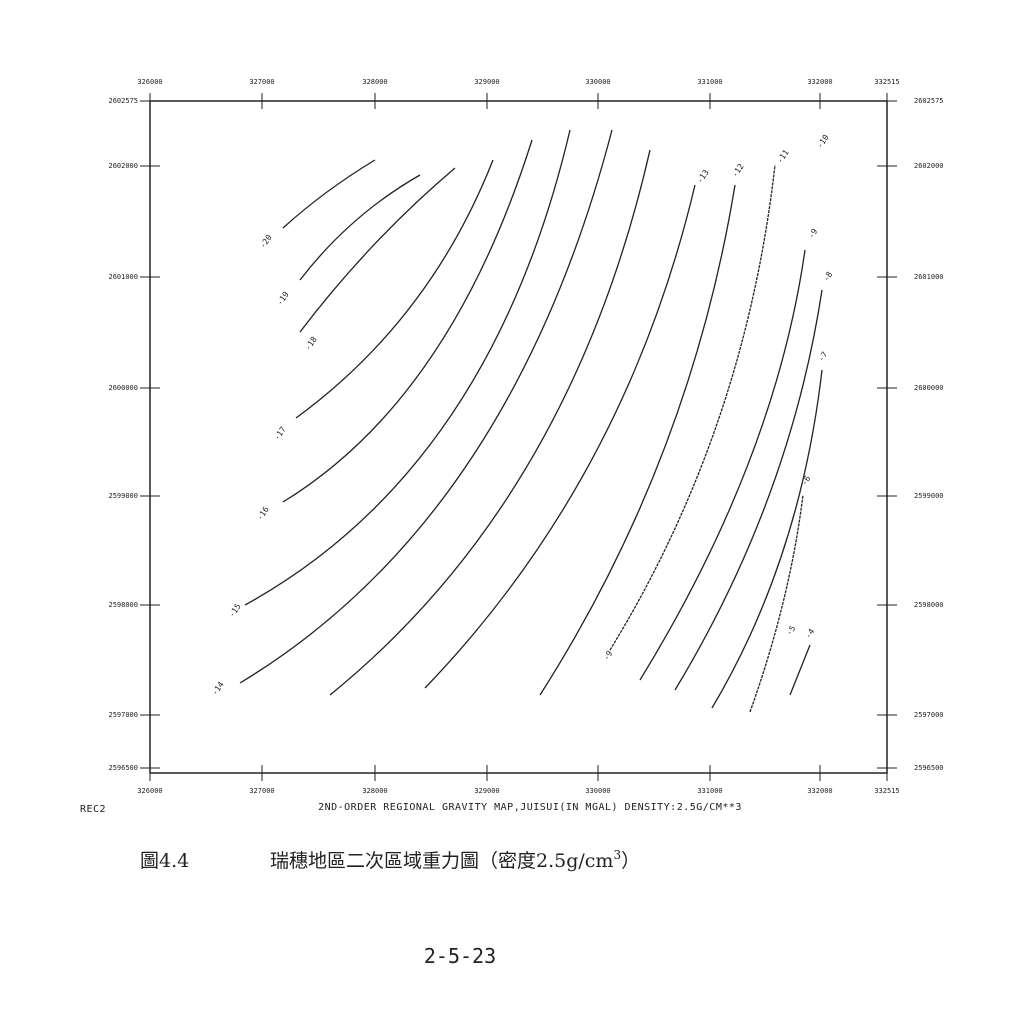 The image size is (1024, 1032). I want to click on contour-label: -7, so click(823, 356).